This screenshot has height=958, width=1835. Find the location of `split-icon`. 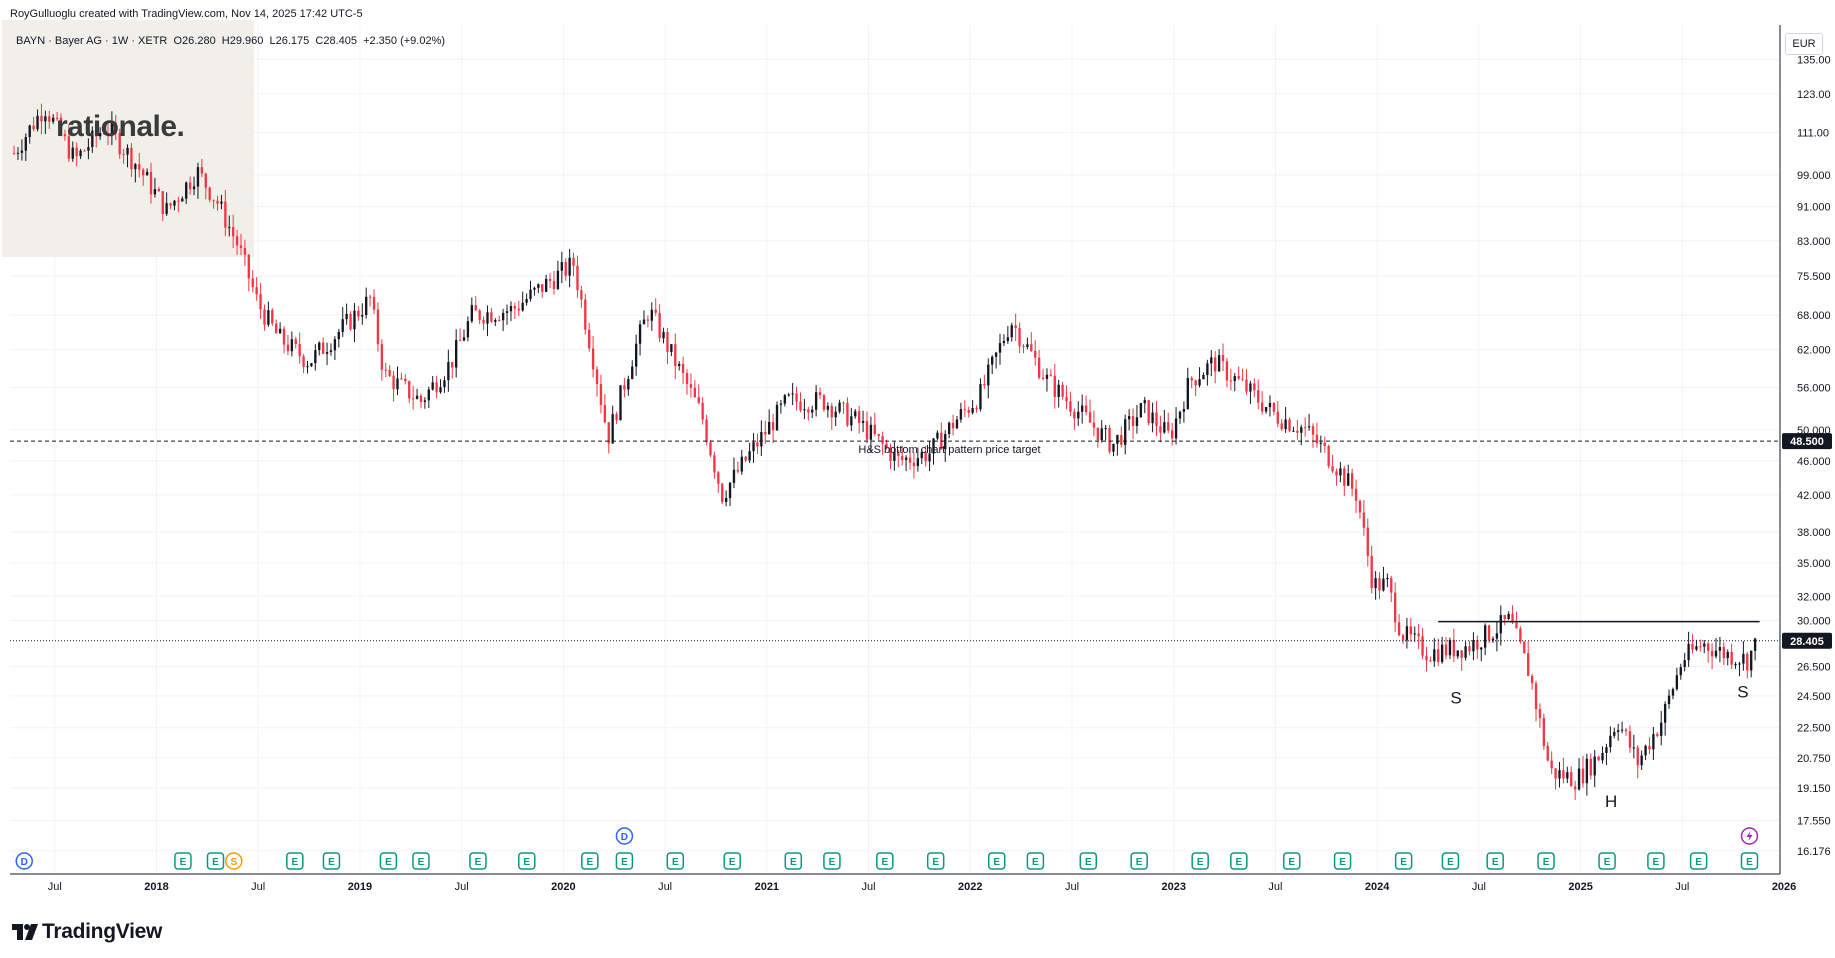

split-icon is located at coordinates (234, 861).